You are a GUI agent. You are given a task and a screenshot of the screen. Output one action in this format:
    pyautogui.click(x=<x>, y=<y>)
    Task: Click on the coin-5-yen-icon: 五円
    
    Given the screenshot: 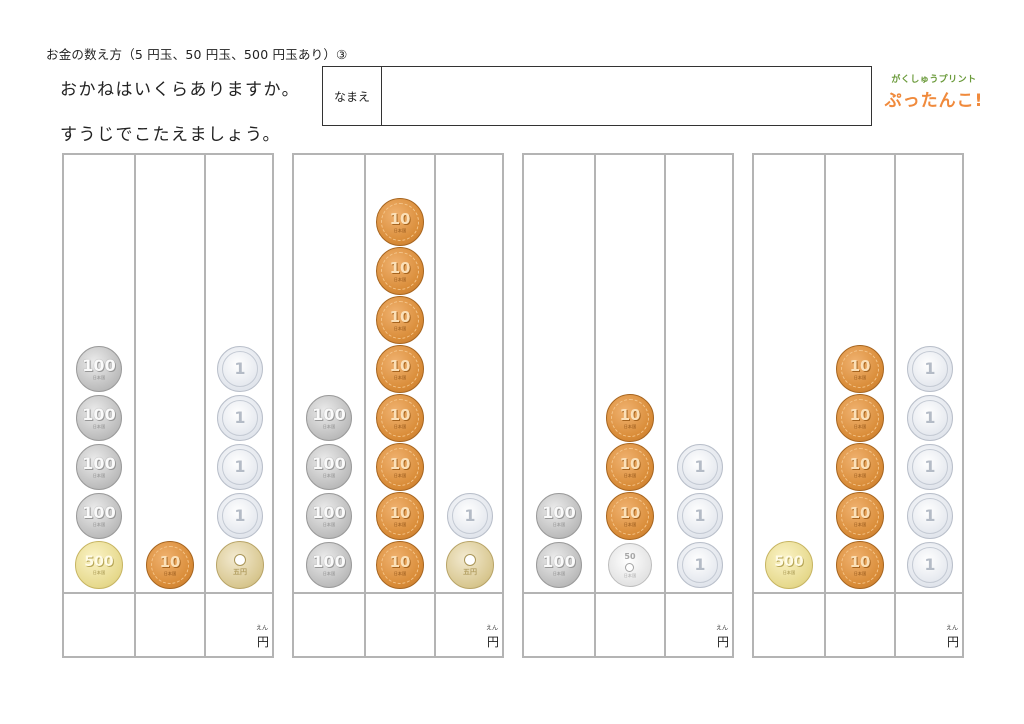 What is the action you would take?
    pyautogui.click(x=240, y=565)
    